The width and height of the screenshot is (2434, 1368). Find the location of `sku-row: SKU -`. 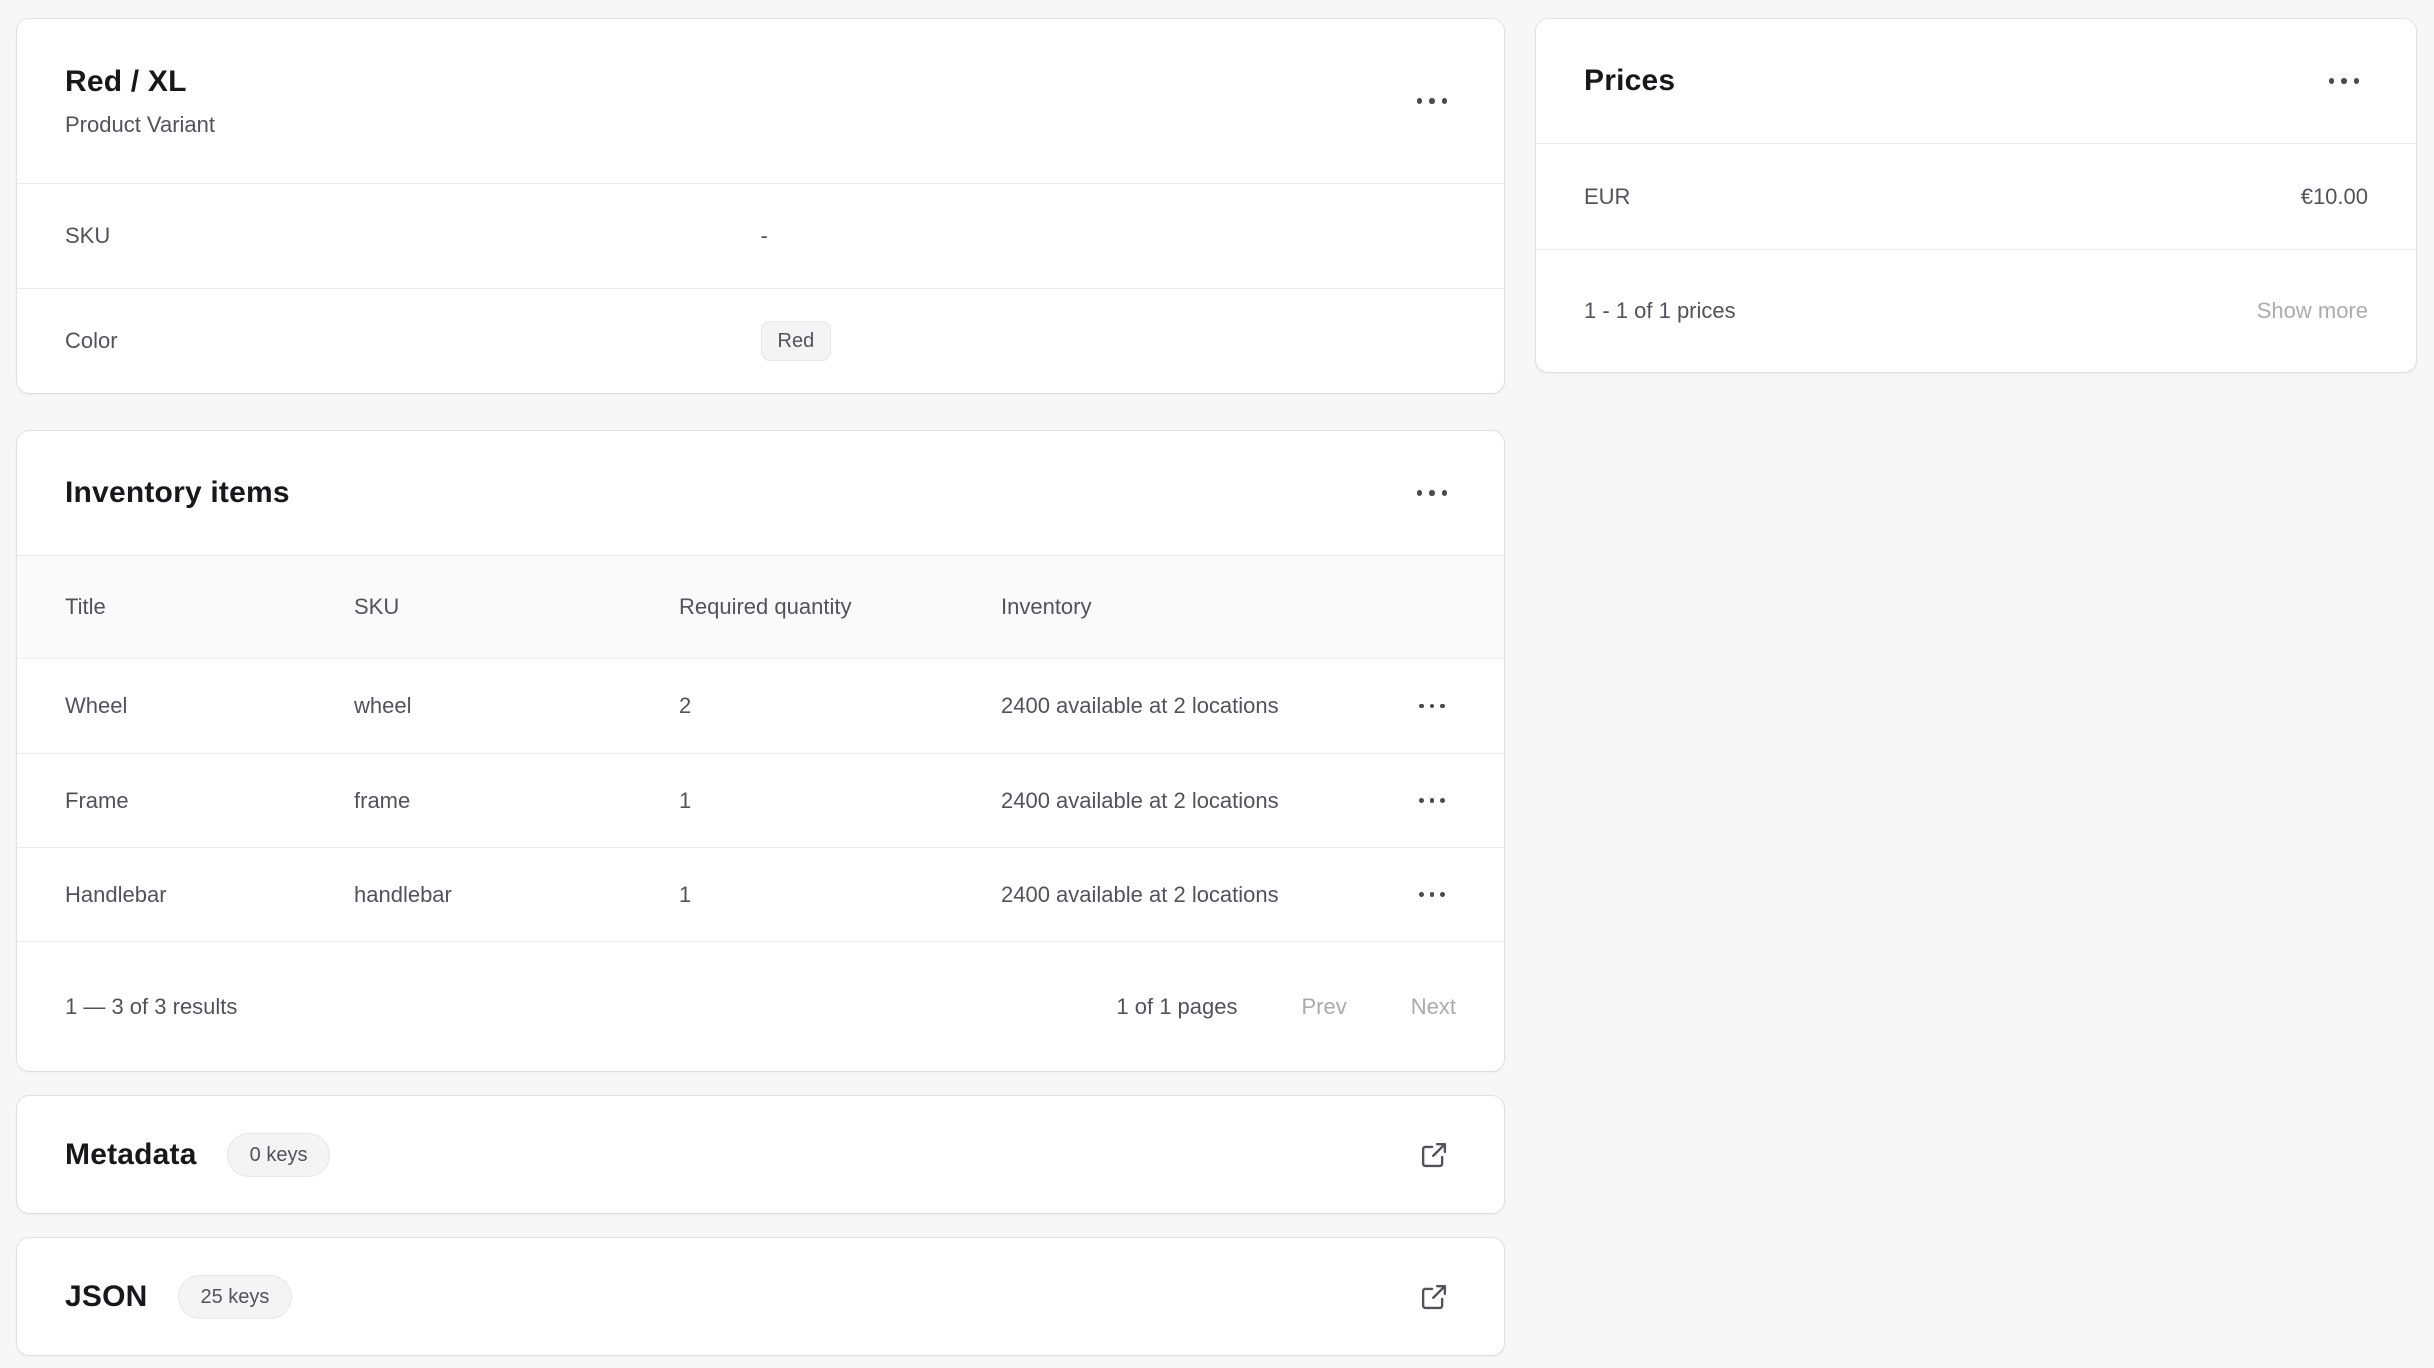

sku-row: SKU - is located at coordinates (760, 235).